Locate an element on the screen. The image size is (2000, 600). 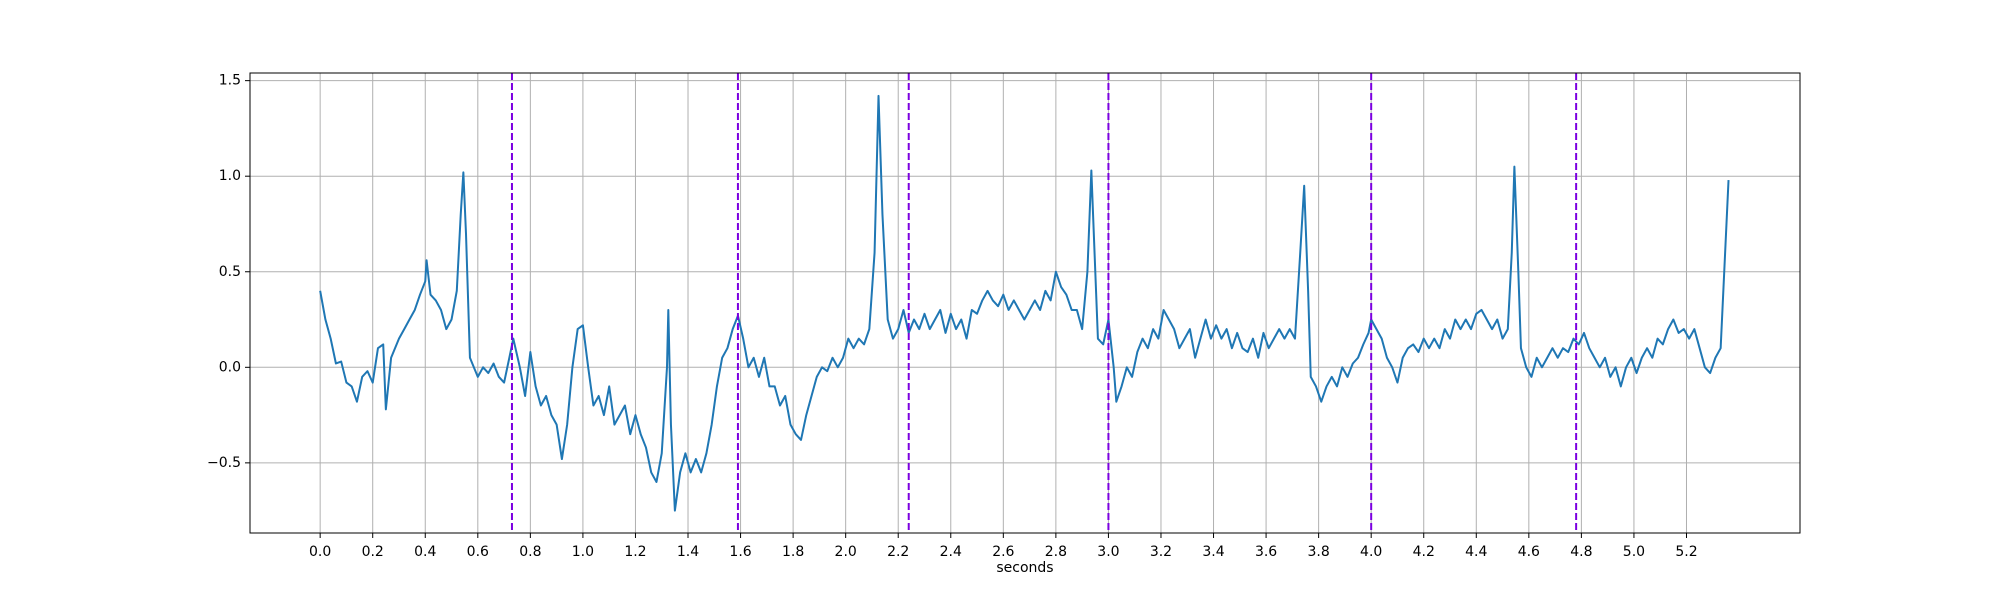
y-tick-label: 0.0 is located at coordinates (230, 367).